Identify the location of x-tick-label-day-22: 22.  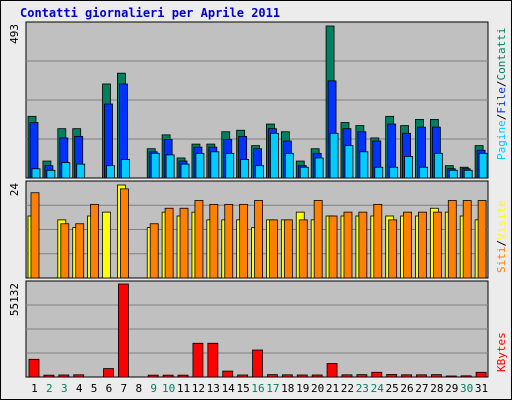
(347, 388).